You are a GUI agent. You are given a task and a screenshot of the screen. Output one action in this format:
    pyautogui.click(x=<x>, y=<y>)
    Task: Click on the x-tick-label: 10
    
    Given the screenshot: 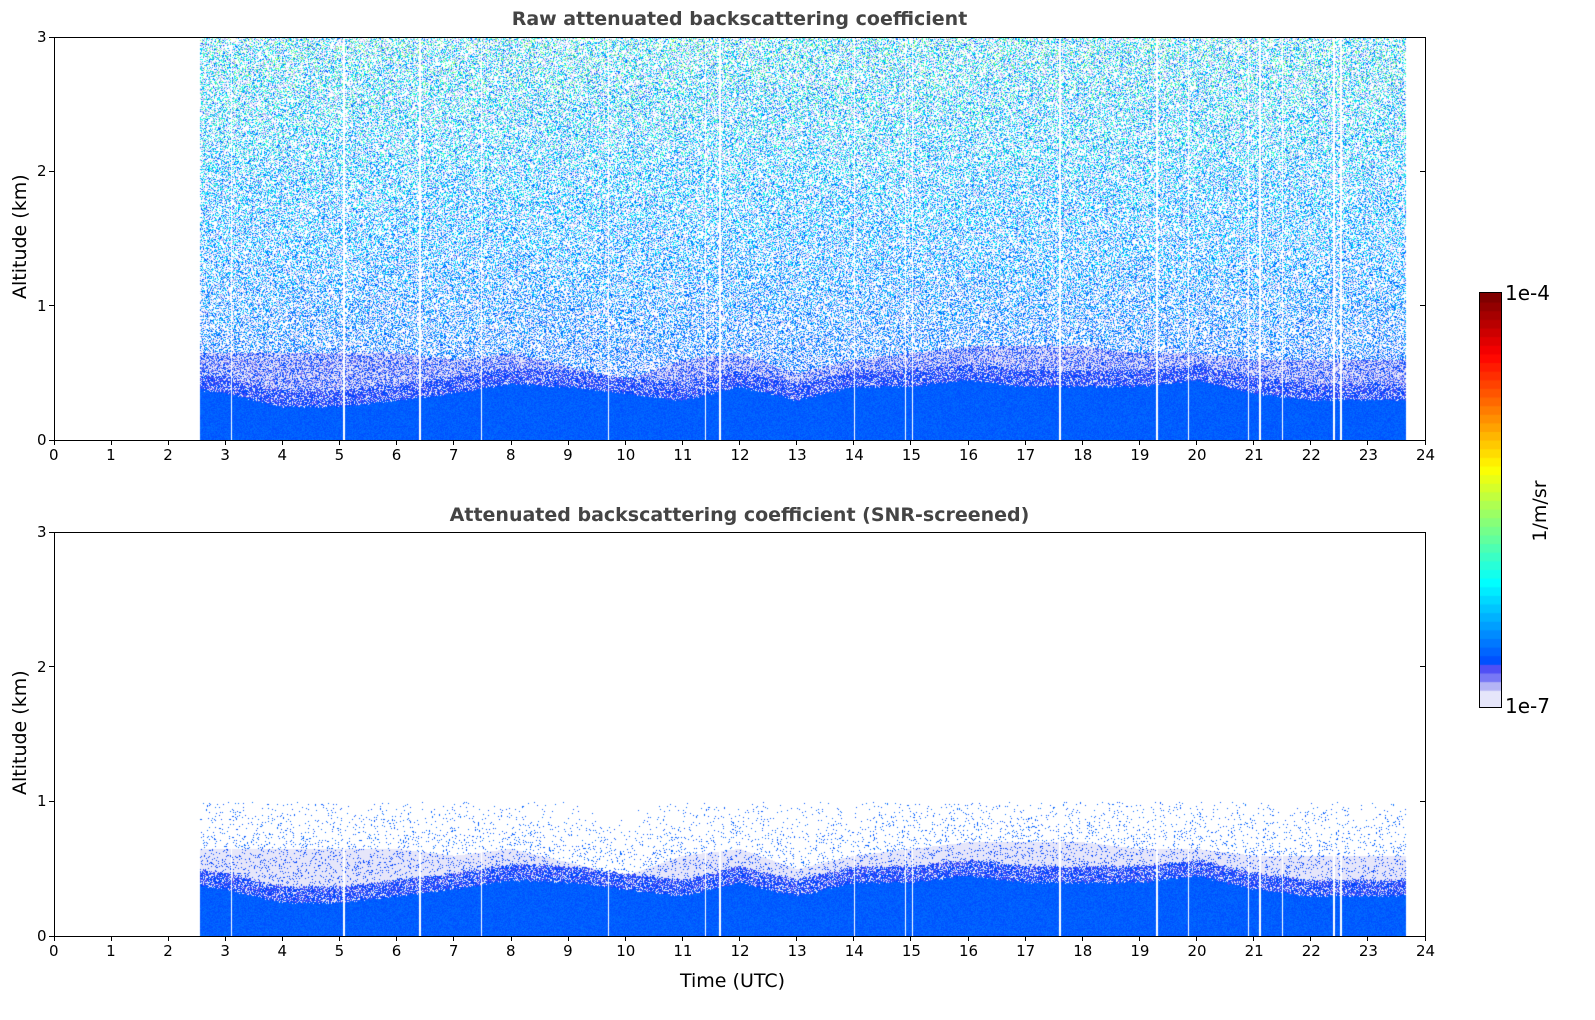 What is the action you would take?
    pyautogui.click(x=626, y=951)
    